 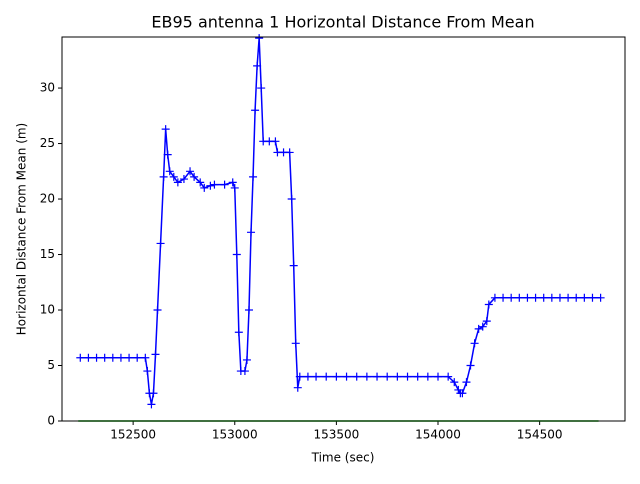 I want to click on y-tick-label: 20, so click(x=47, y=199).